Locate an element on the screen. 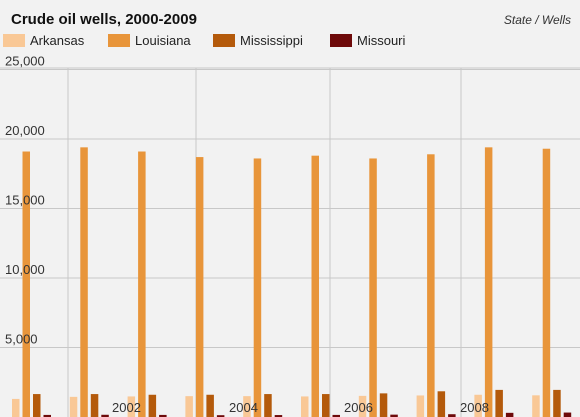 This screenshot has height=417, width=580. bar-arkansas-2001 is located at coordinates (73, 406).